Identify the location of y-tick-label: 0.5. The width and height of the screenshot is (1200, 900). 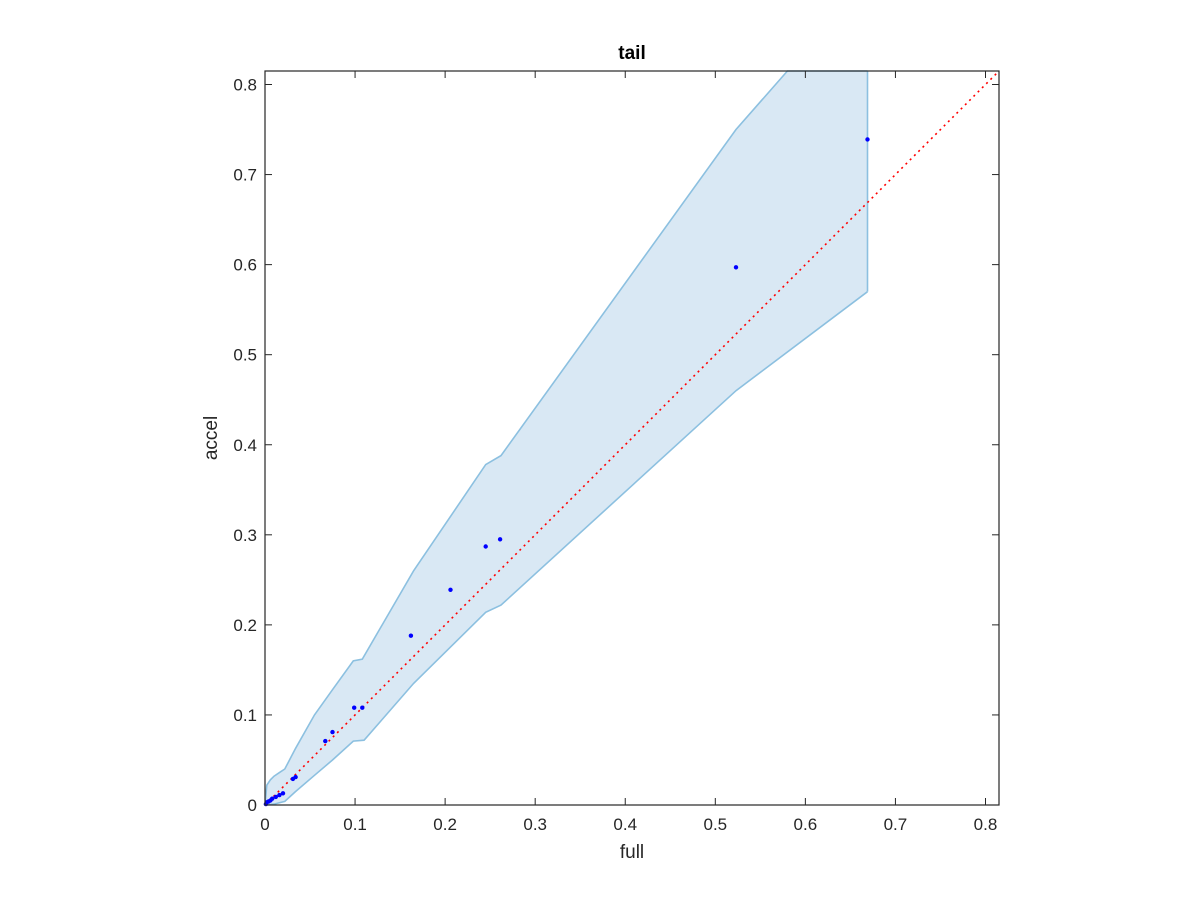
(245, 355).